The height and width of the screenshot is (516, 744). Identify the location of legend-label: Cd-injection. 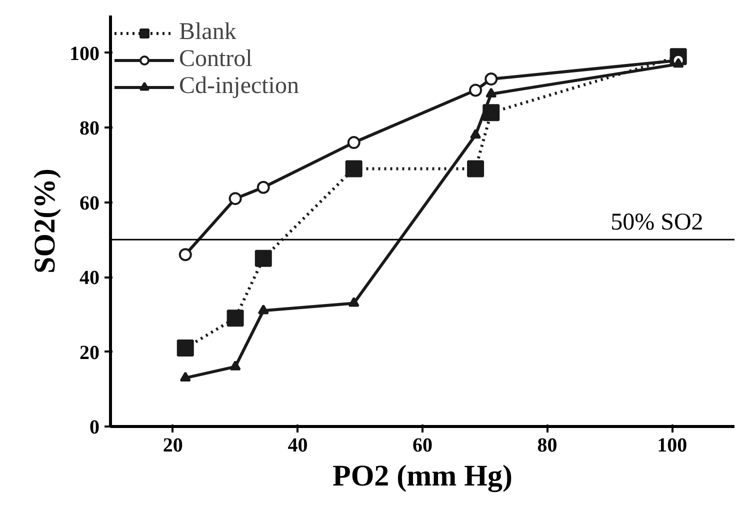
(239, 86).